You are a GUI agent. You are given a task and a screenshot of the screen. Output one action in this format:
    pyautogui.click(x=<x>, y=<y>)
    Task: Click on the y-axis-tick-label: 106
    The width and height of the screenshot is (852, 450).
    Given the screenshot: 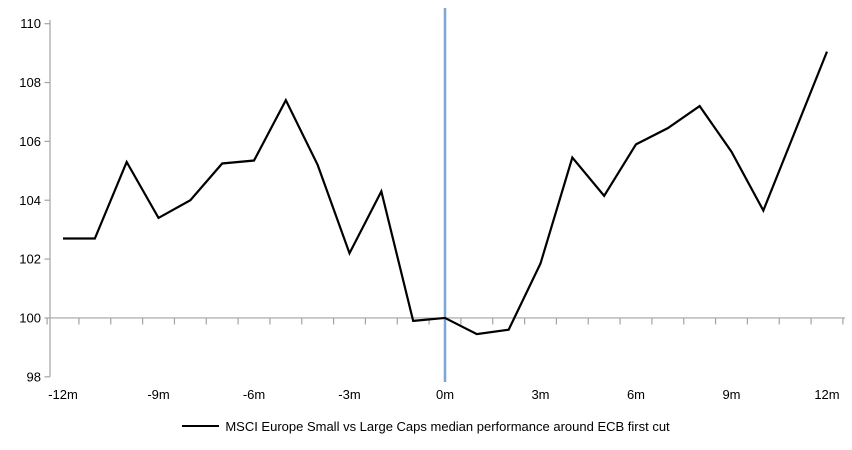 What is the action you would take?
    pyautogui.click(x=30, y=141)
    